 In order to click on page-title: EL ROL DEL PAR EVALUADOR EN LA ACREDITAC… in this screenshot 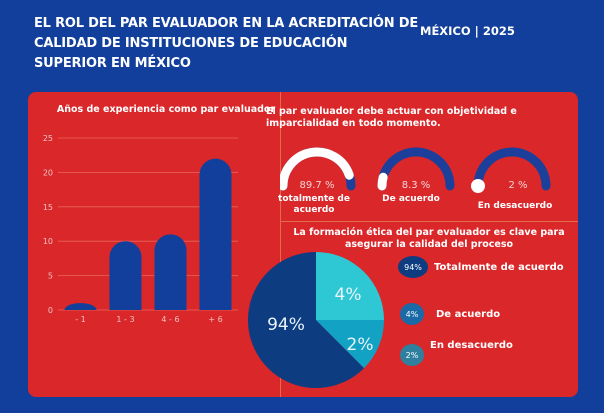, I will do `click(226, 44)`.